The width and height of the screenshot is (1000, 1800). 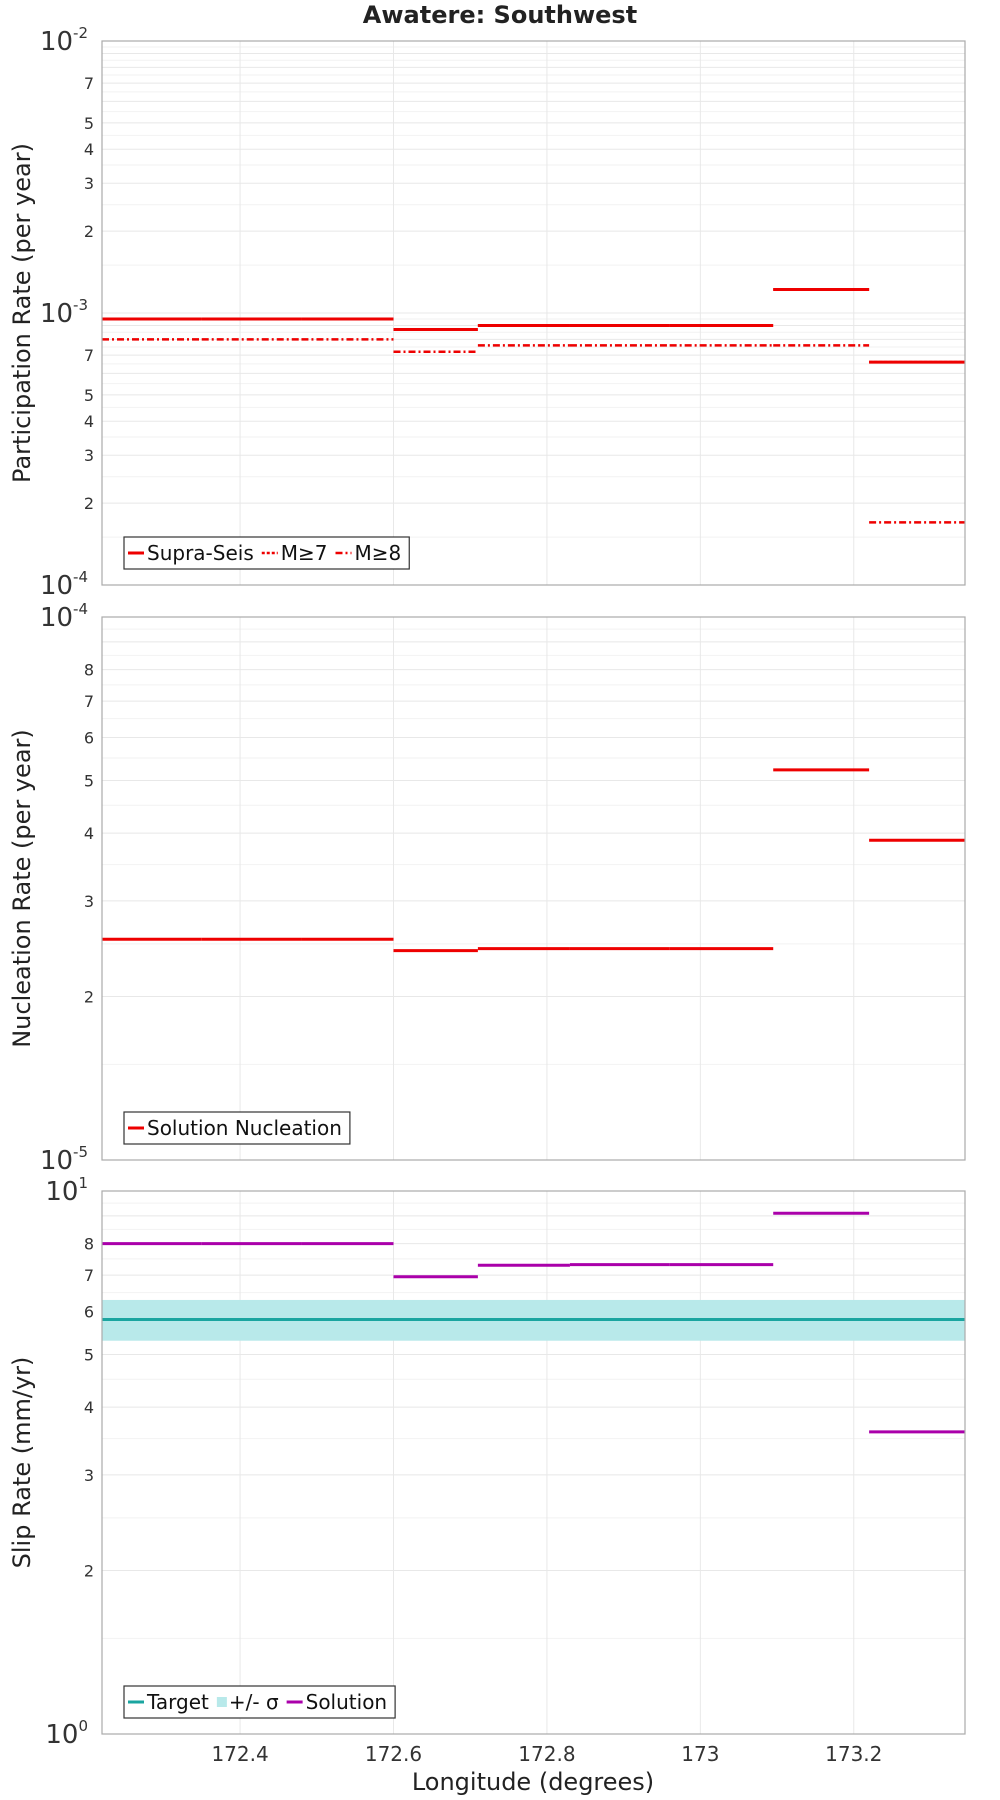 I want to click on x-tick-label: 173, so click(x=700, y=1754).